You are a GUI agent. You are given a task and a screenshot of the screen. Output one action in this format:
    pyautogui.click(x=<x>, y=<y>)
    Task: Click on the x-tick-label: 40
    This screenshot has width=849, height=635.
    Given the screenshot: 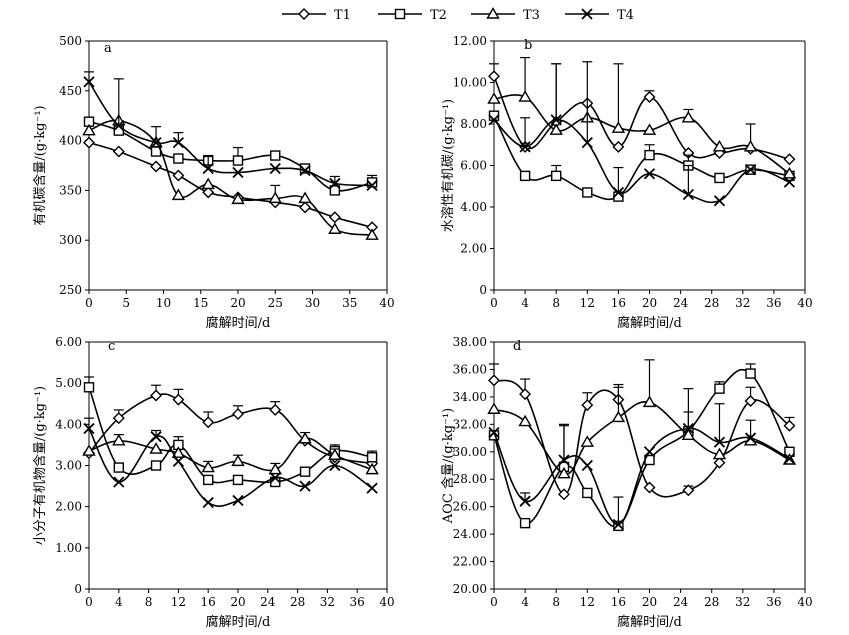 What is the action you would take?
    pyautogui.click(x=386, y=602)
    